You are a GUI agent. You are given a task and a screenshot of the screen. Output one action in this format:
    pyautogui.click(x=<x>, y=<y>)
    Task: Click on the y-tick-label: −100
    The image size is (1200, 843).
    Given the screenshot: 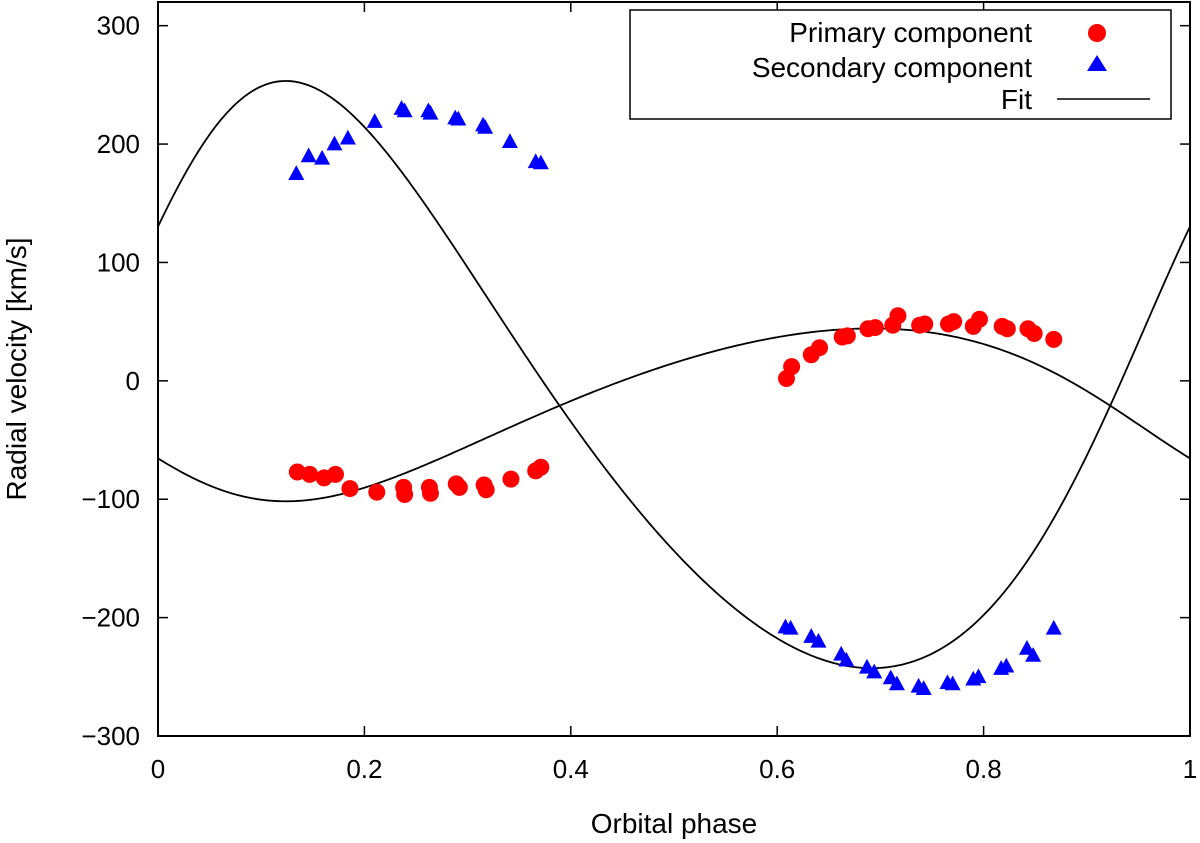 What is the action you would take?
    pyautogui.click(x=110, y=499)
    